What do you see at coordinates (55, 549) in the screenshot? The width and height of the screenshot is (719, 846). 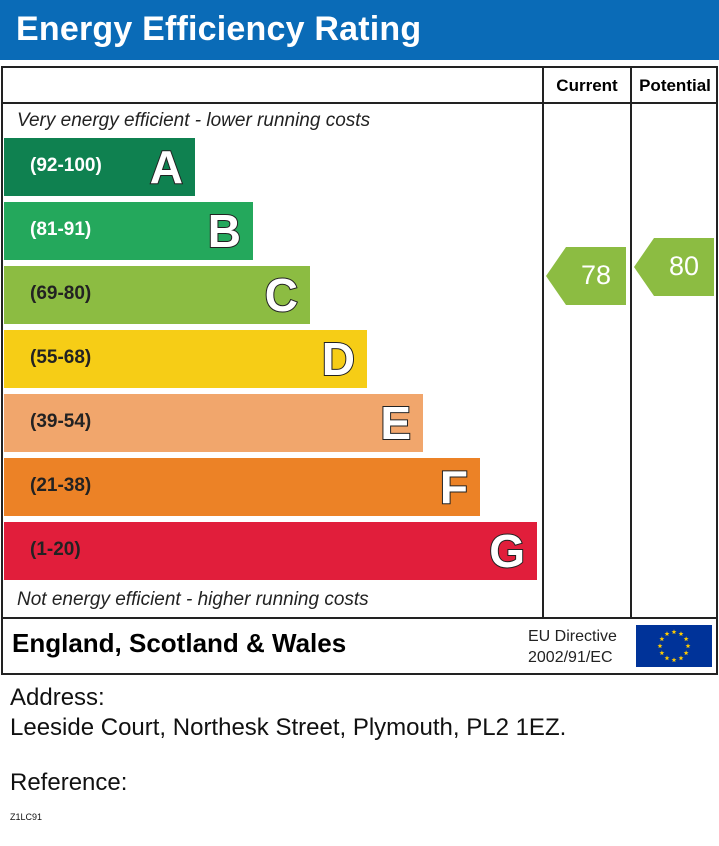 I see `band-range-g: (1-20)` at bounding box center [55, 549].